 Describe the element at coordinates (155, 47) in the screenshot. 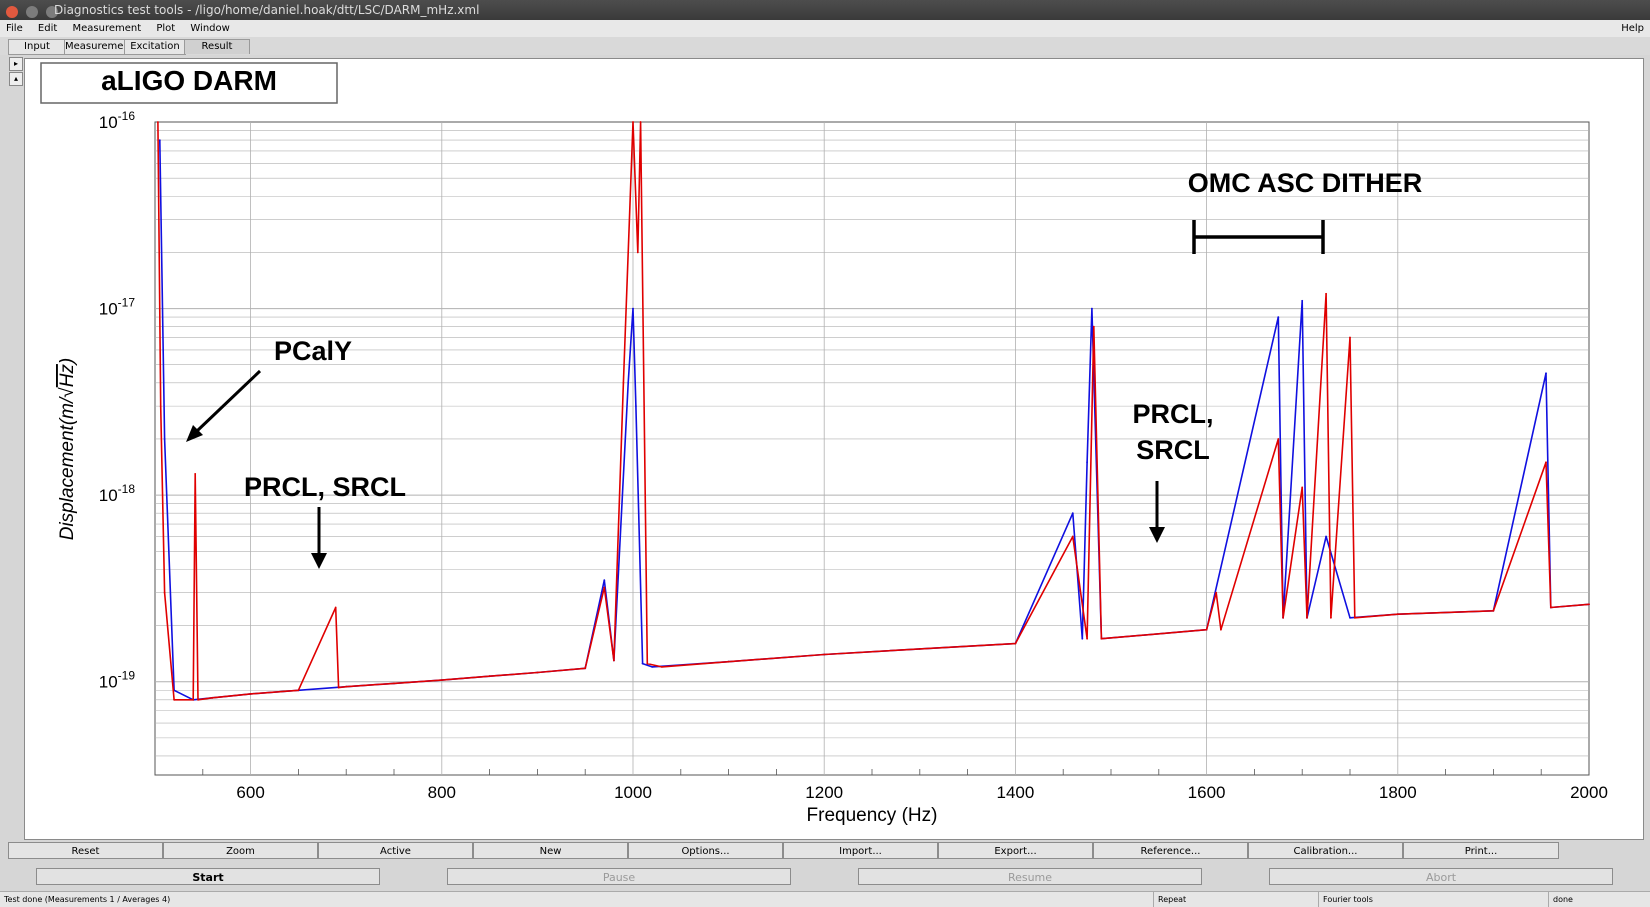

I see `tab-excitation: Excitation` at that location.